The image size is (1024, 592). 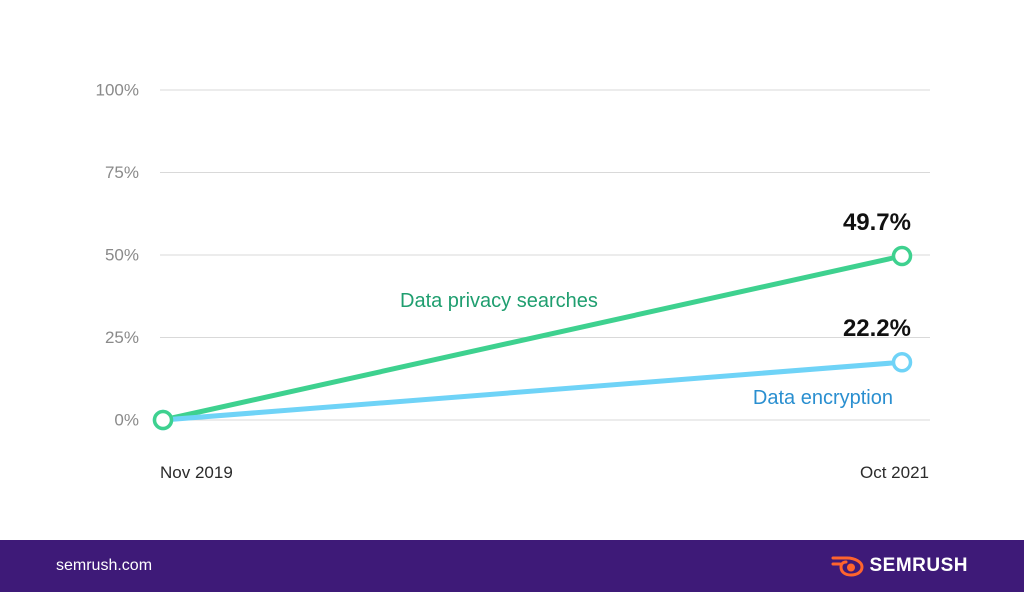 What do you see at coordinates (122, 337) in the screenshot?
I see `y-tick-label: 25%` at bounding box center [122, 337].